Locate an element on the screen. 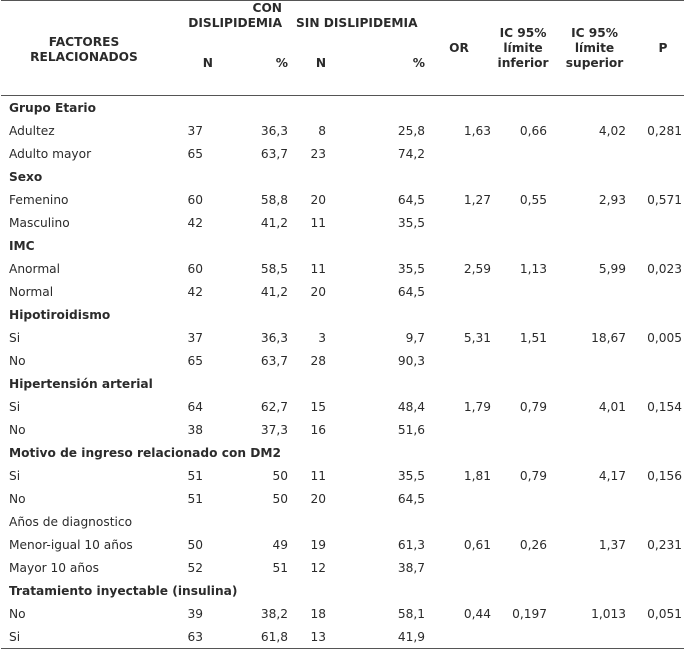  cell-pct-con is located at coordinates (252, 521).